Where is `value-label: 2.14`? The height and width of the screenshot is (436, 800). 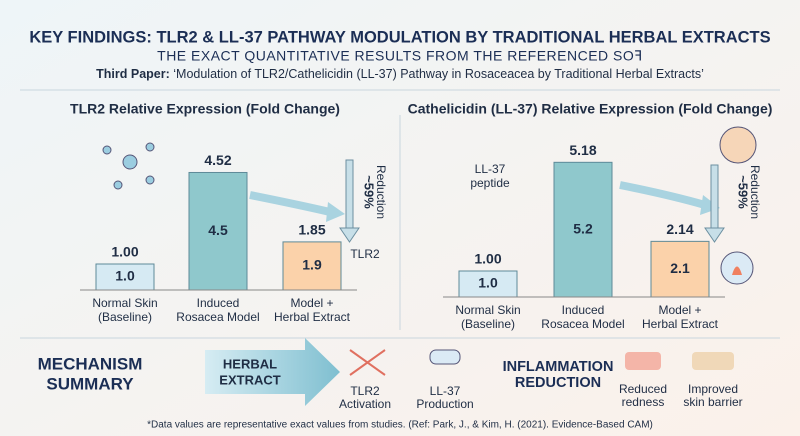 value-label: 2.14 is located at coordinates (679, 229).